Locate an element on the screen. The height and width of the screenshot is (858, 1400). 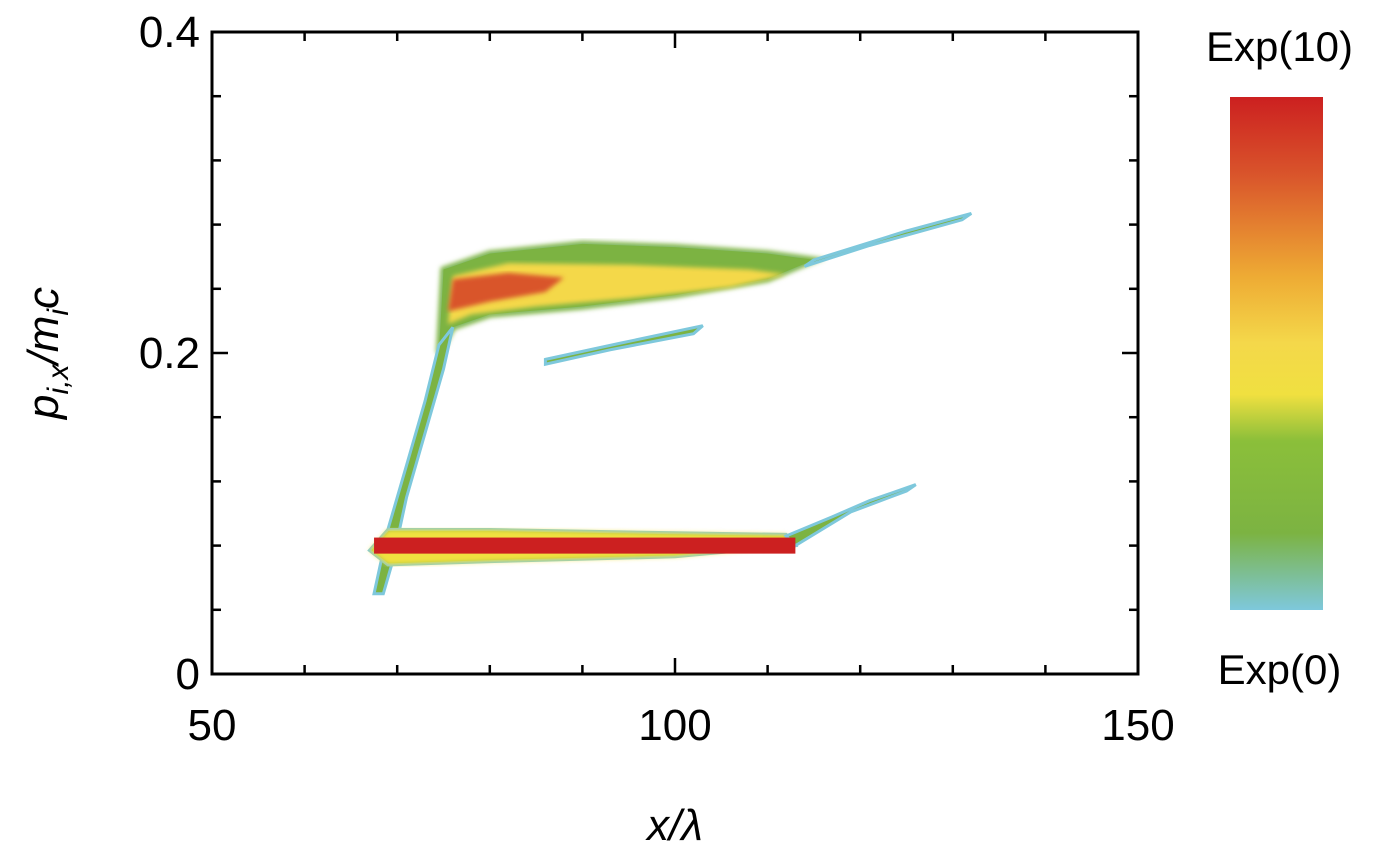
lower-tail is located at coordinates (850, 515).